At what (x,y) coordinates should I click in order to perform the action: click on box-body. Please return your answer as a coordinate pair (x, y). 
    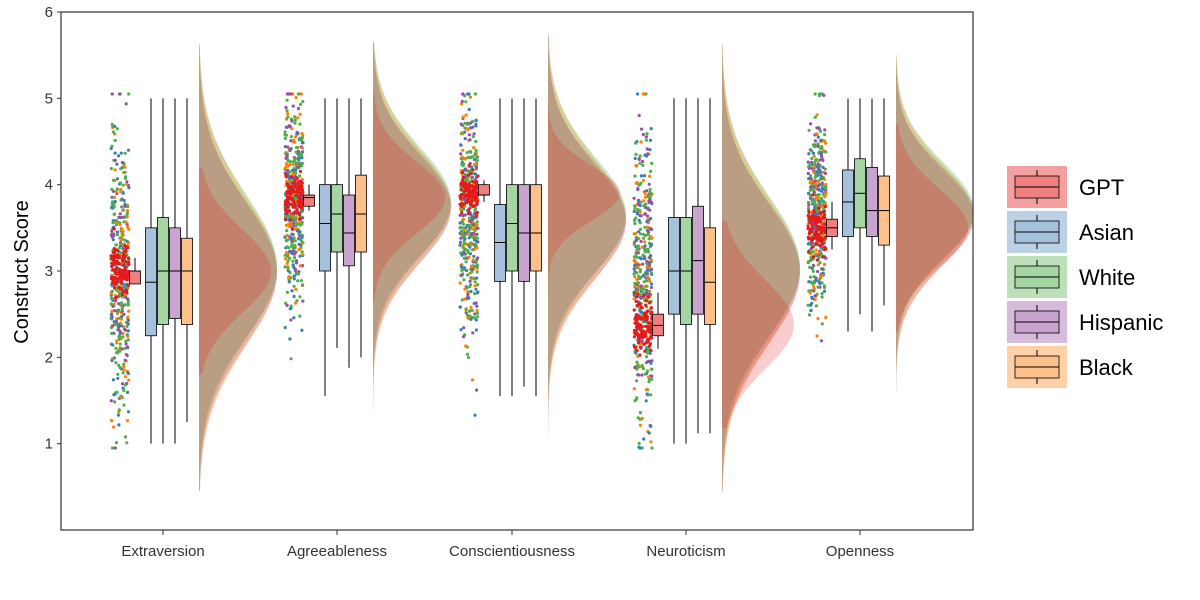
    Looking at the image, I should click on (309, 200).